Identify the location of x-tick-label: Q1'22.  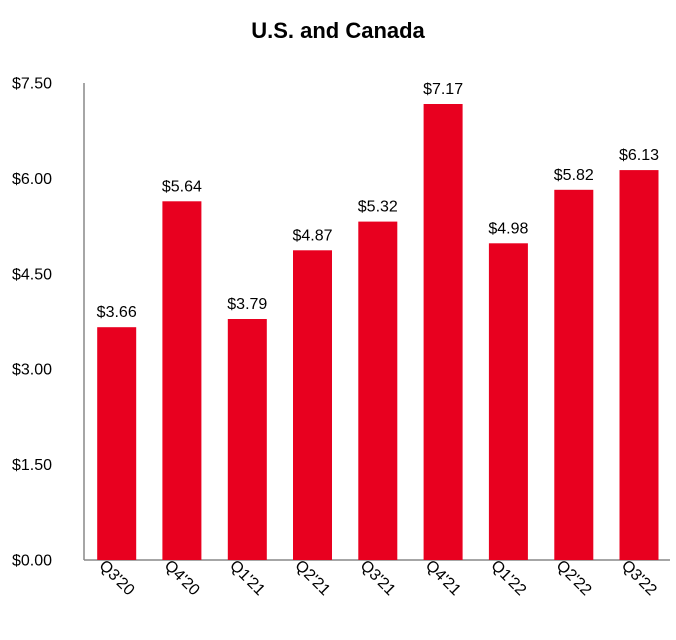
(508, 578).